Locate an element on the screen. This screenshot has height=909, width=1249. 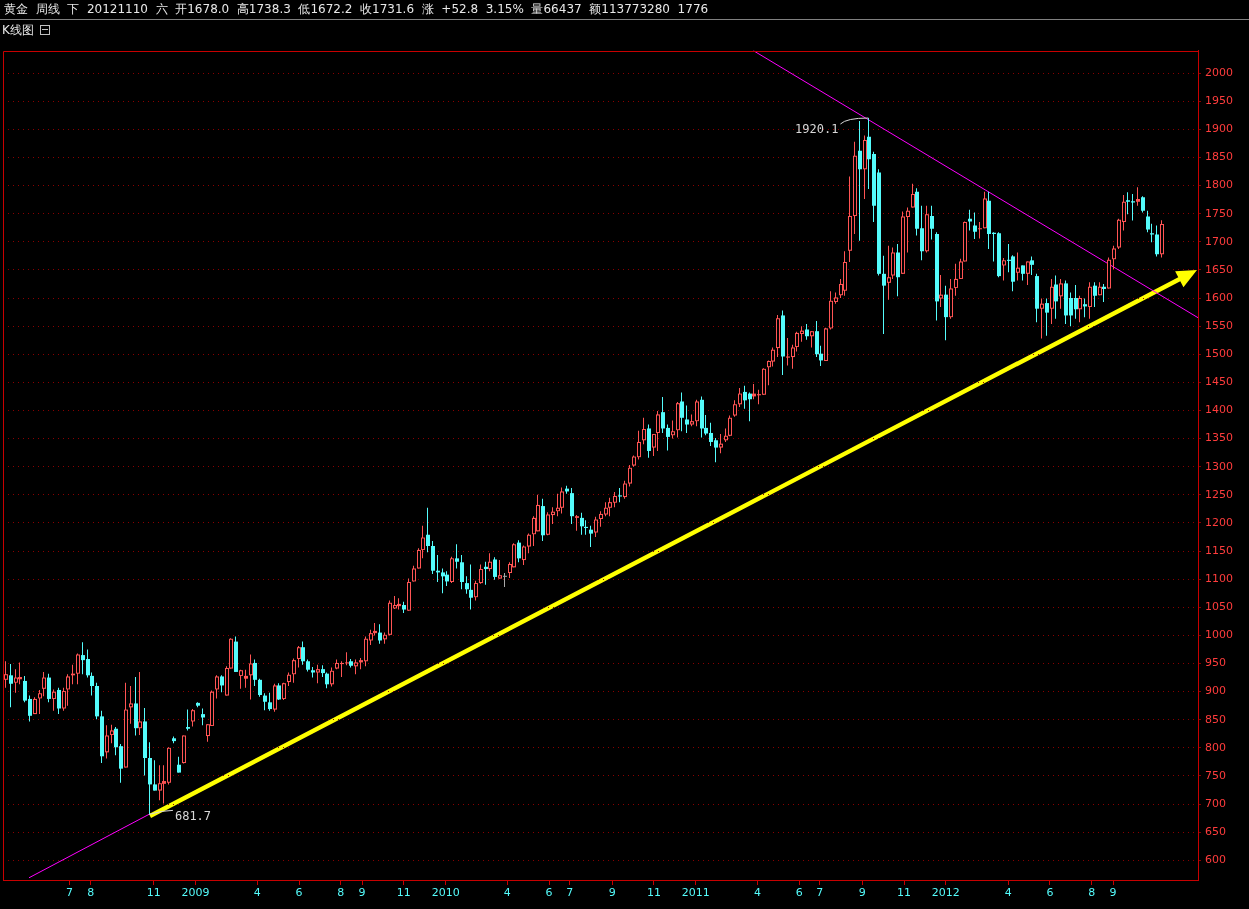
y-tick-label: 1250 is located at coordinates (1219, 494).